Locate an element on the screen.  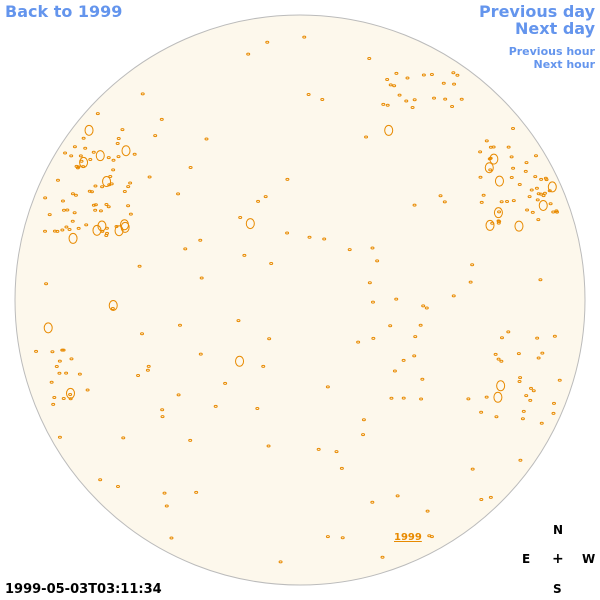
next-hour-link: Next hour is located at coordinates (564, 64).